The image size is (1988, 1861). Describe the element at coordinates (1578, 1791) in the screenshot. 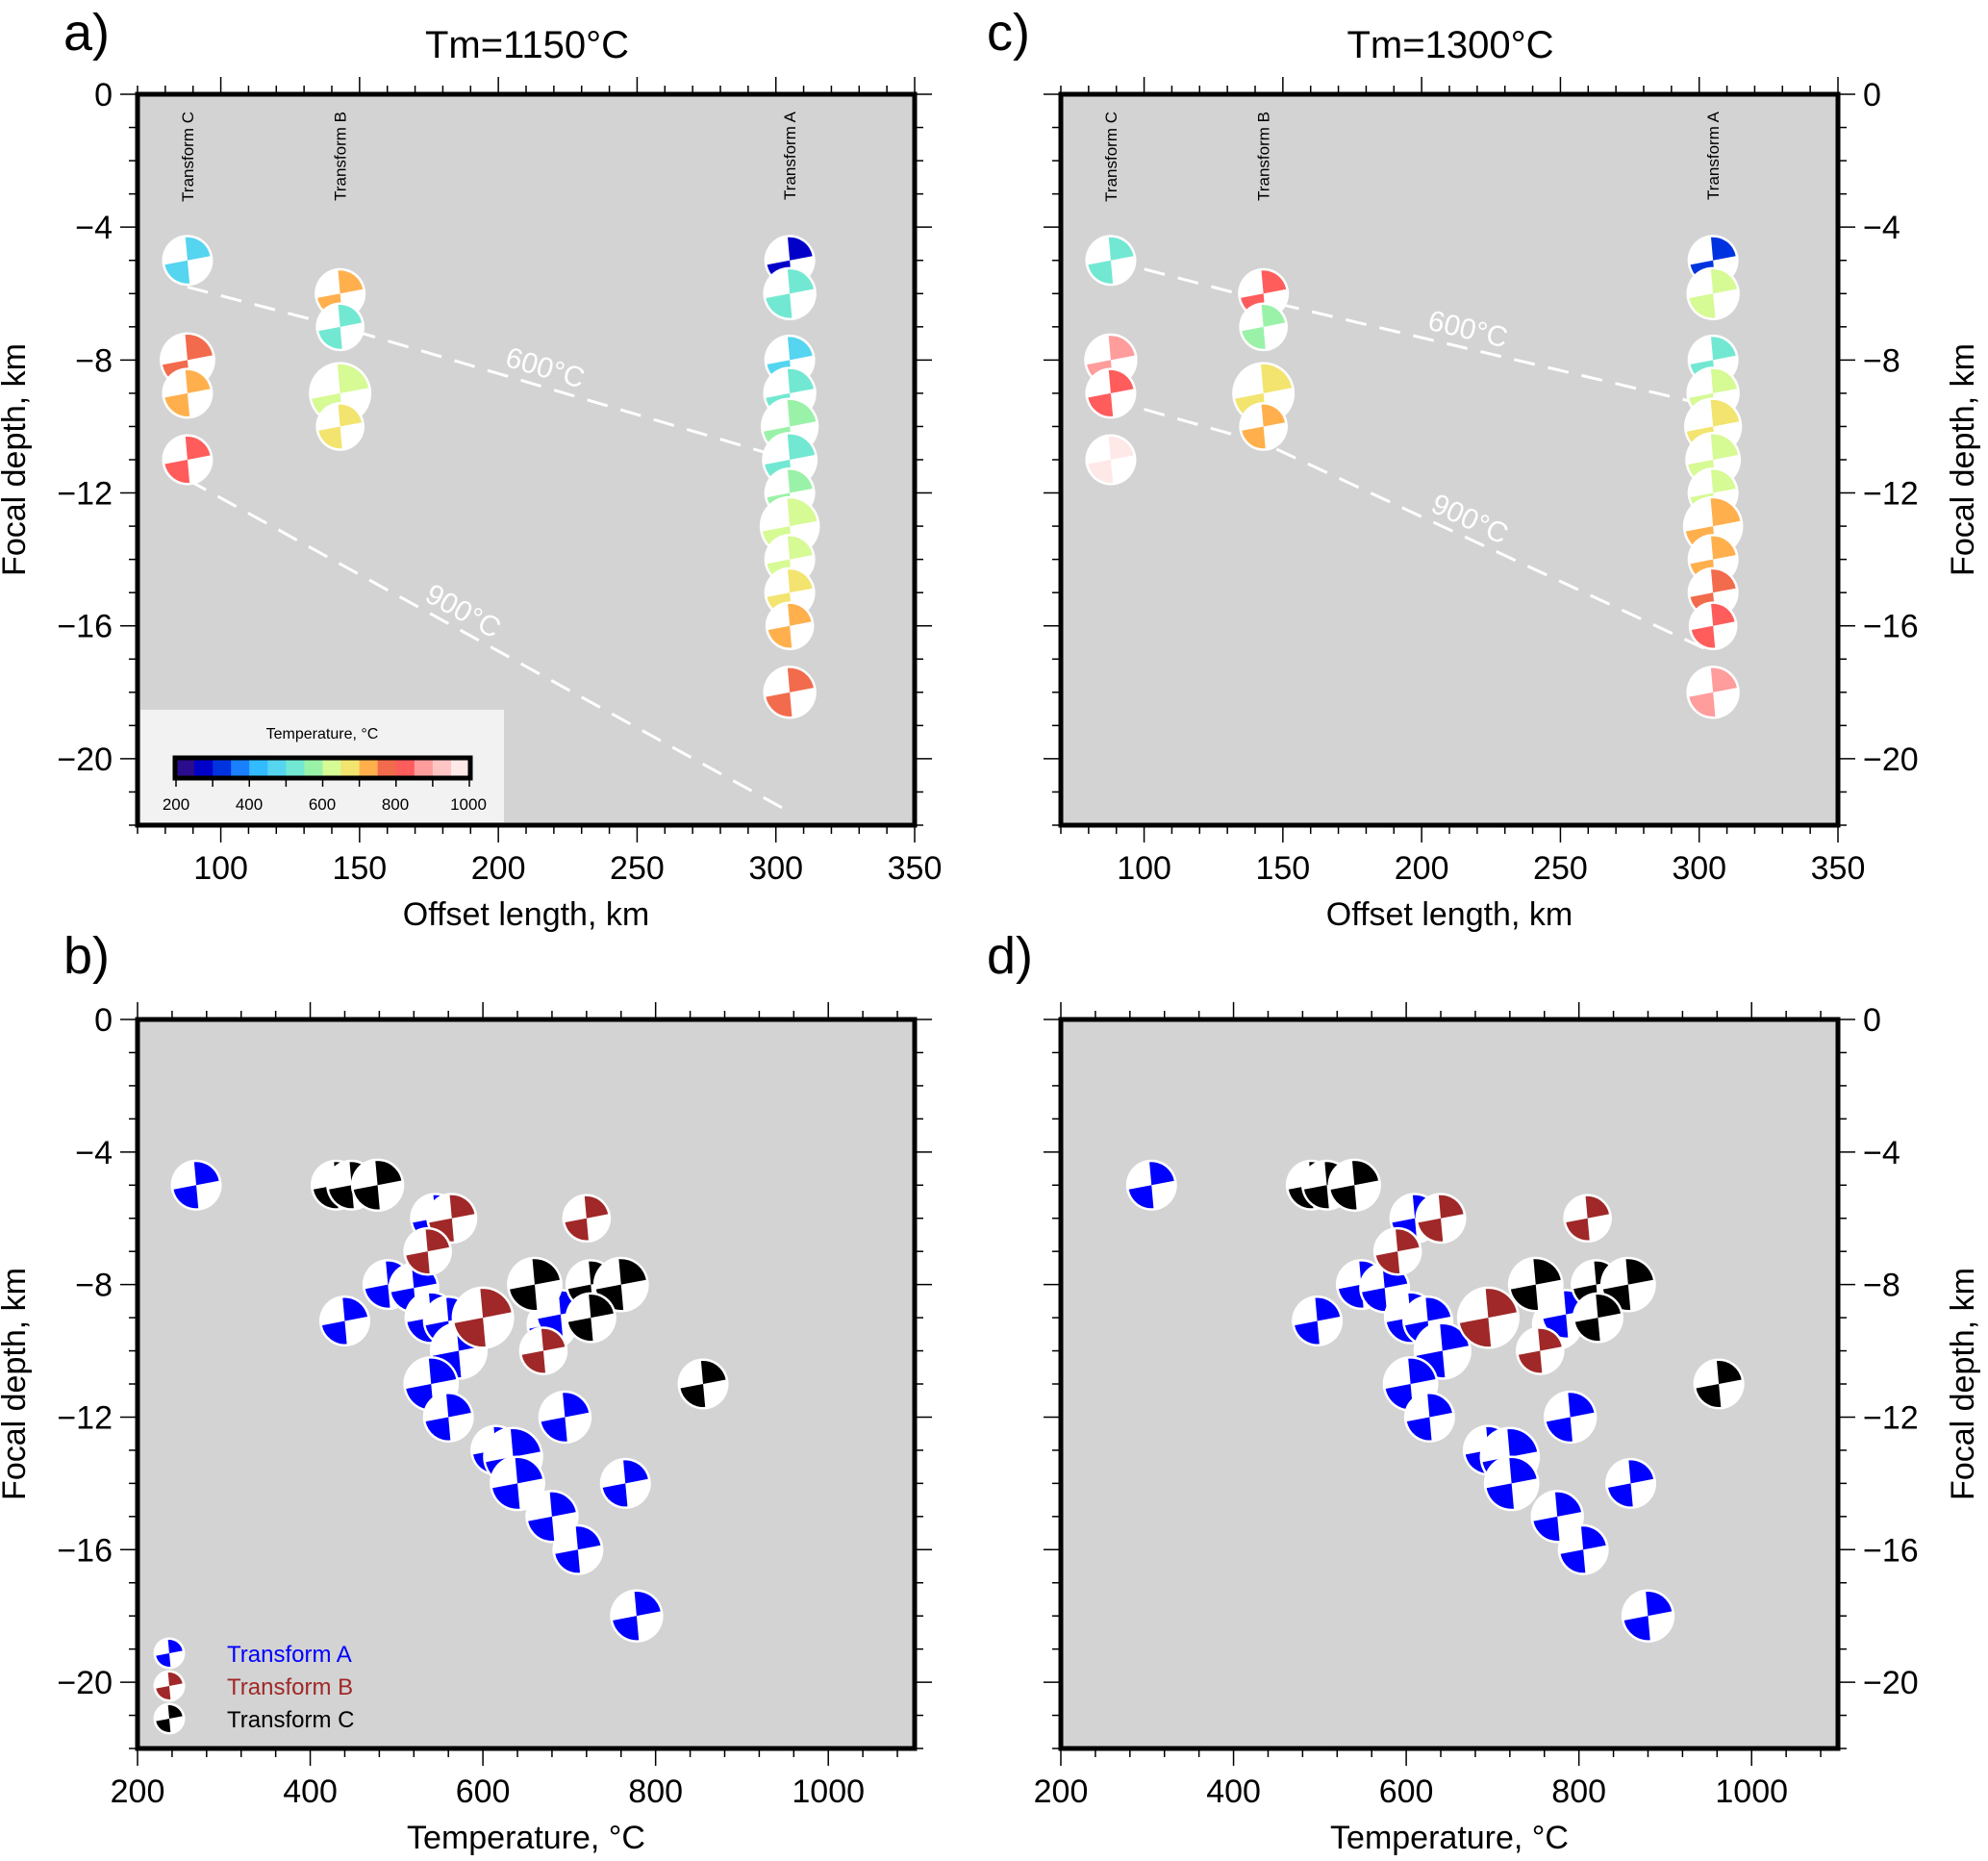

I see `x-tick-label: 800` at that location.